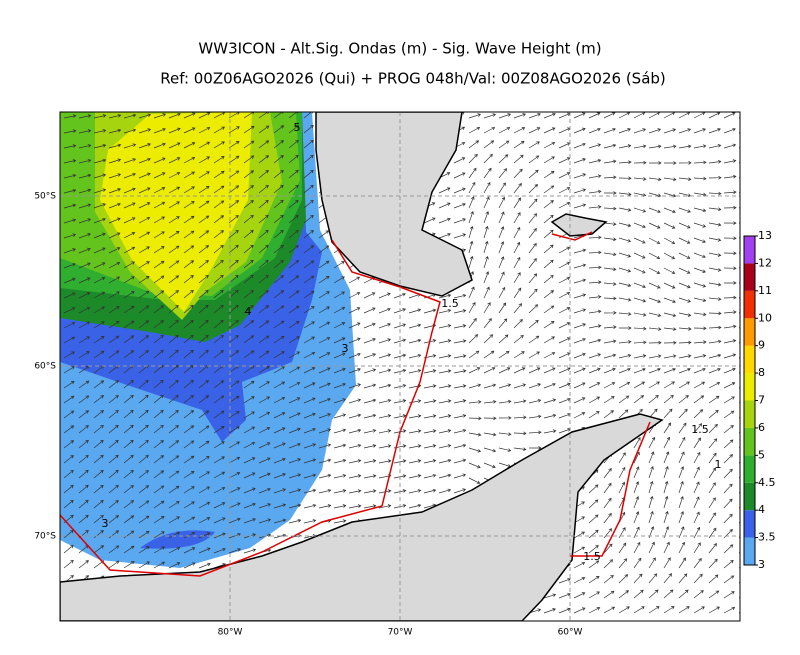 This screenshot has width=800, height=655. What do you see at coordinates (297, 127) in the screenshot?
I see `contour-label: 5` at bounding box center [297, 127].